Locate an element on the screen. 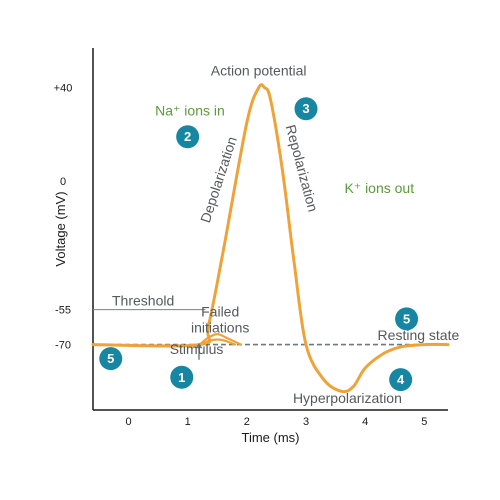 The width and height of the screenshot is (500, 500). step-number: 1 is located at coordinates (181, 377).